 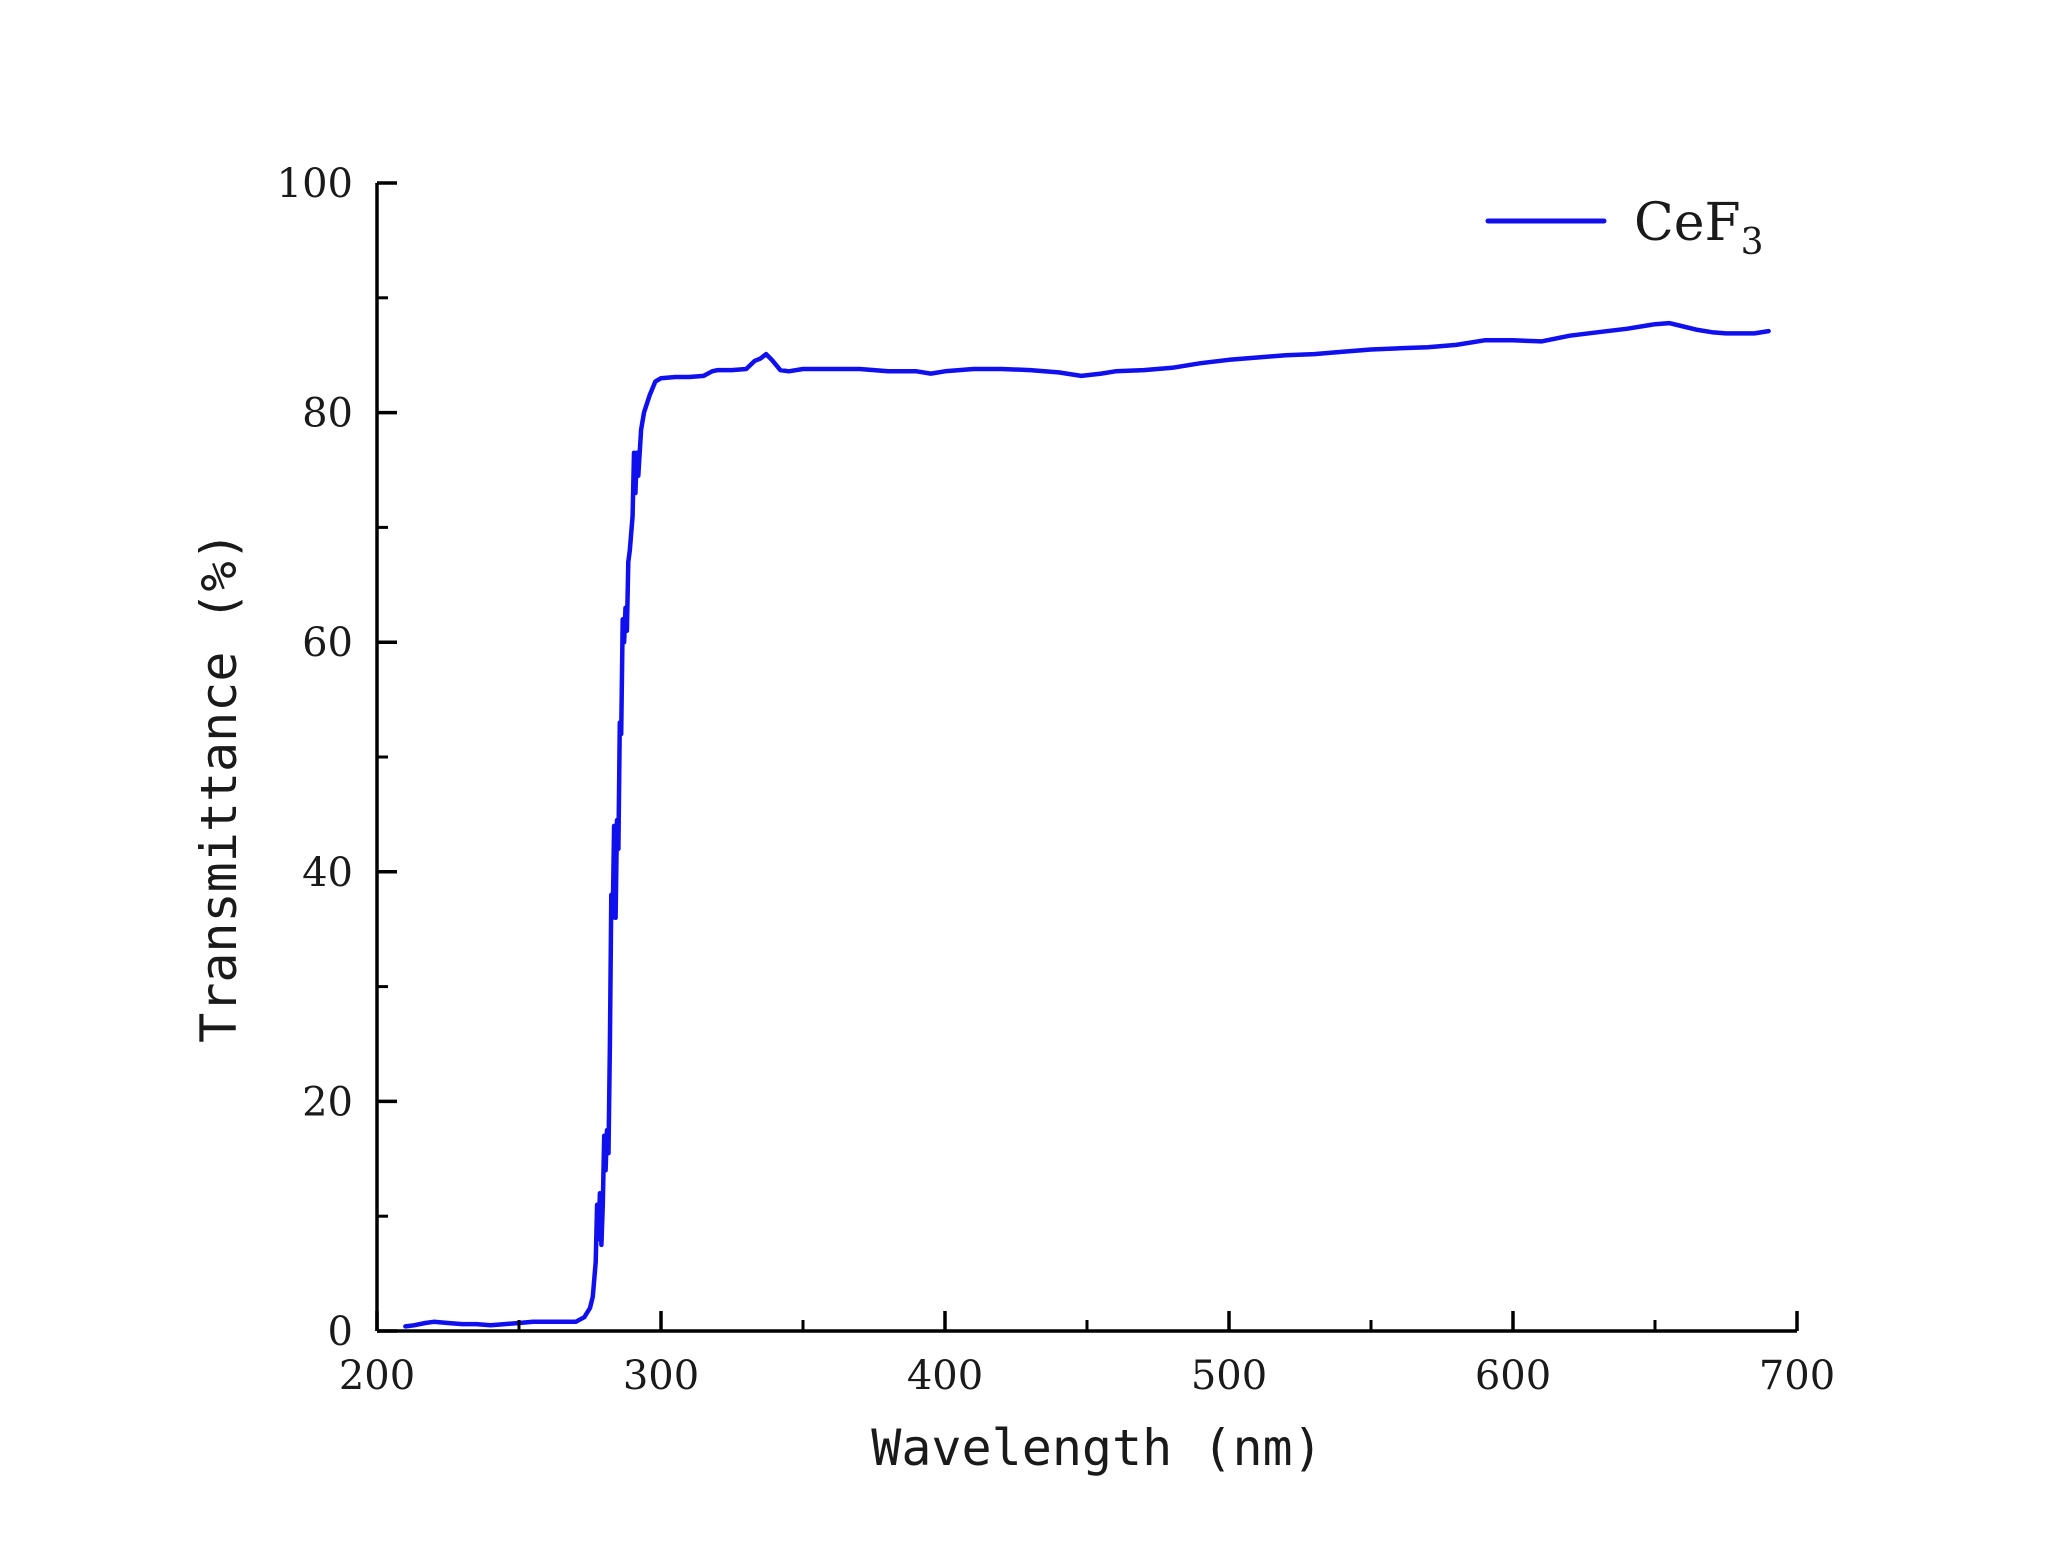 I want to click on legend-label-main: CeF, so click(x=1687, y=223).